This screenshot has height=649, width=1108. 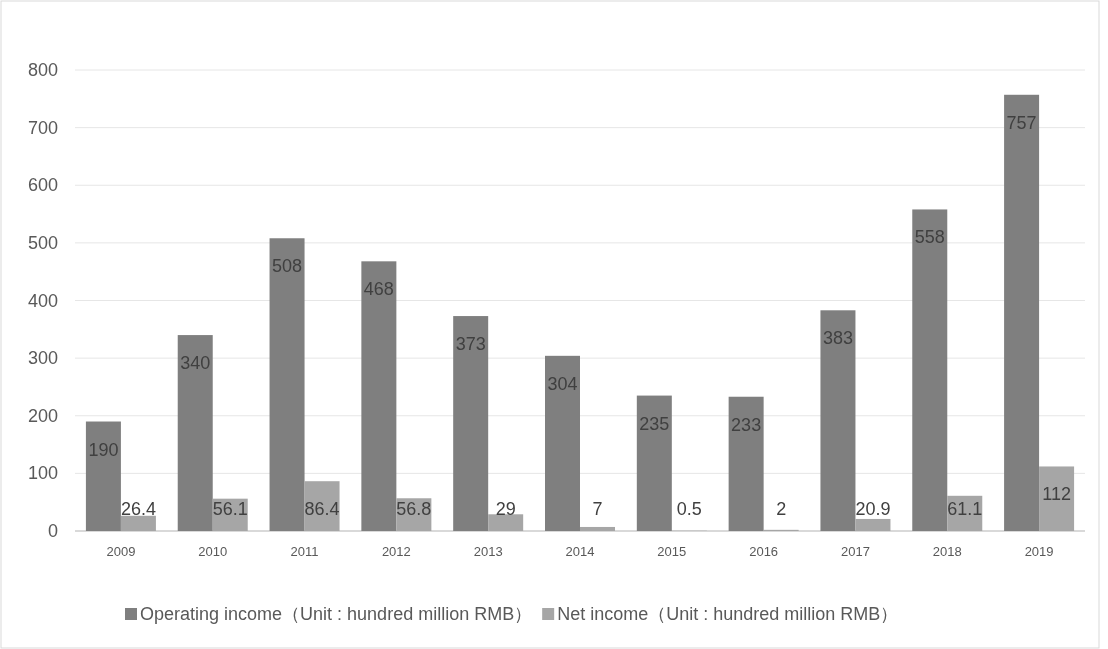 I want to click on data-label: 468, so click(x=378, y=289).